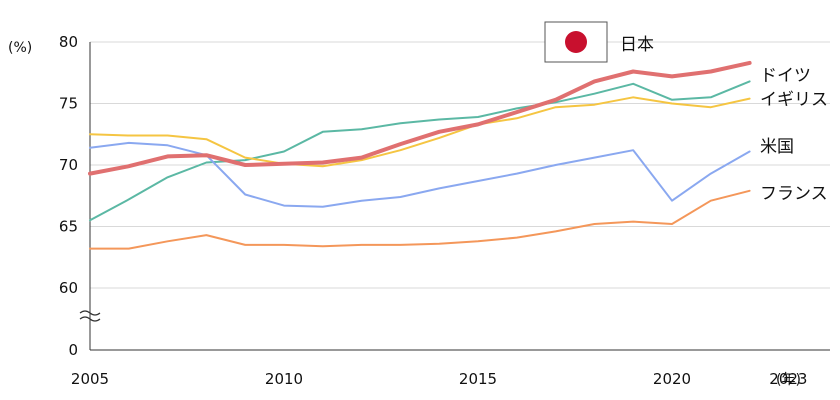  I want to click on x-unit-label: (年), so click(788, 380).